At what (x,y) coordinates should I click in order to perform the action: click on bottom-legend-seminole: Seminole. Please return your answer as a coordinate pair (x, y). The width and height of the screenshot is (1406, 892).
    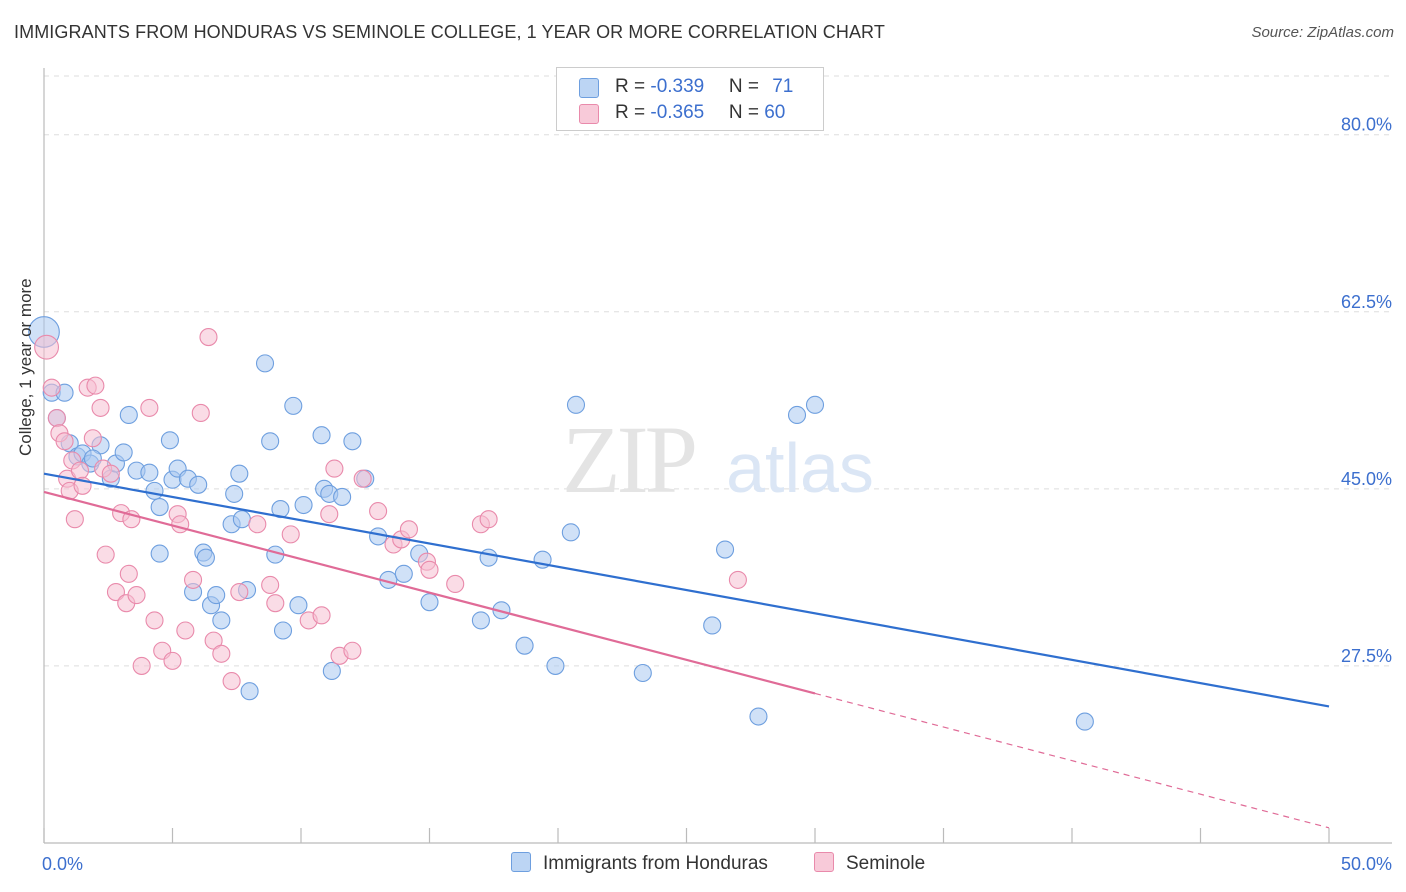
    Looking at the image, I should click on (869, 863).